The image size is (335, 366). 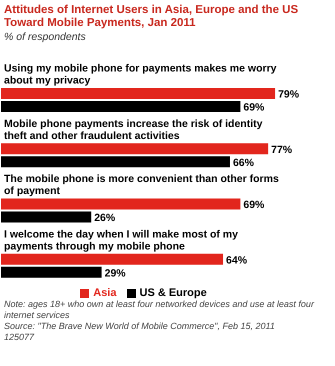 What do you see at coordinates (237, 260) in the screenshot?
I see `data-label: 64%` at bounding box center [237, 260].